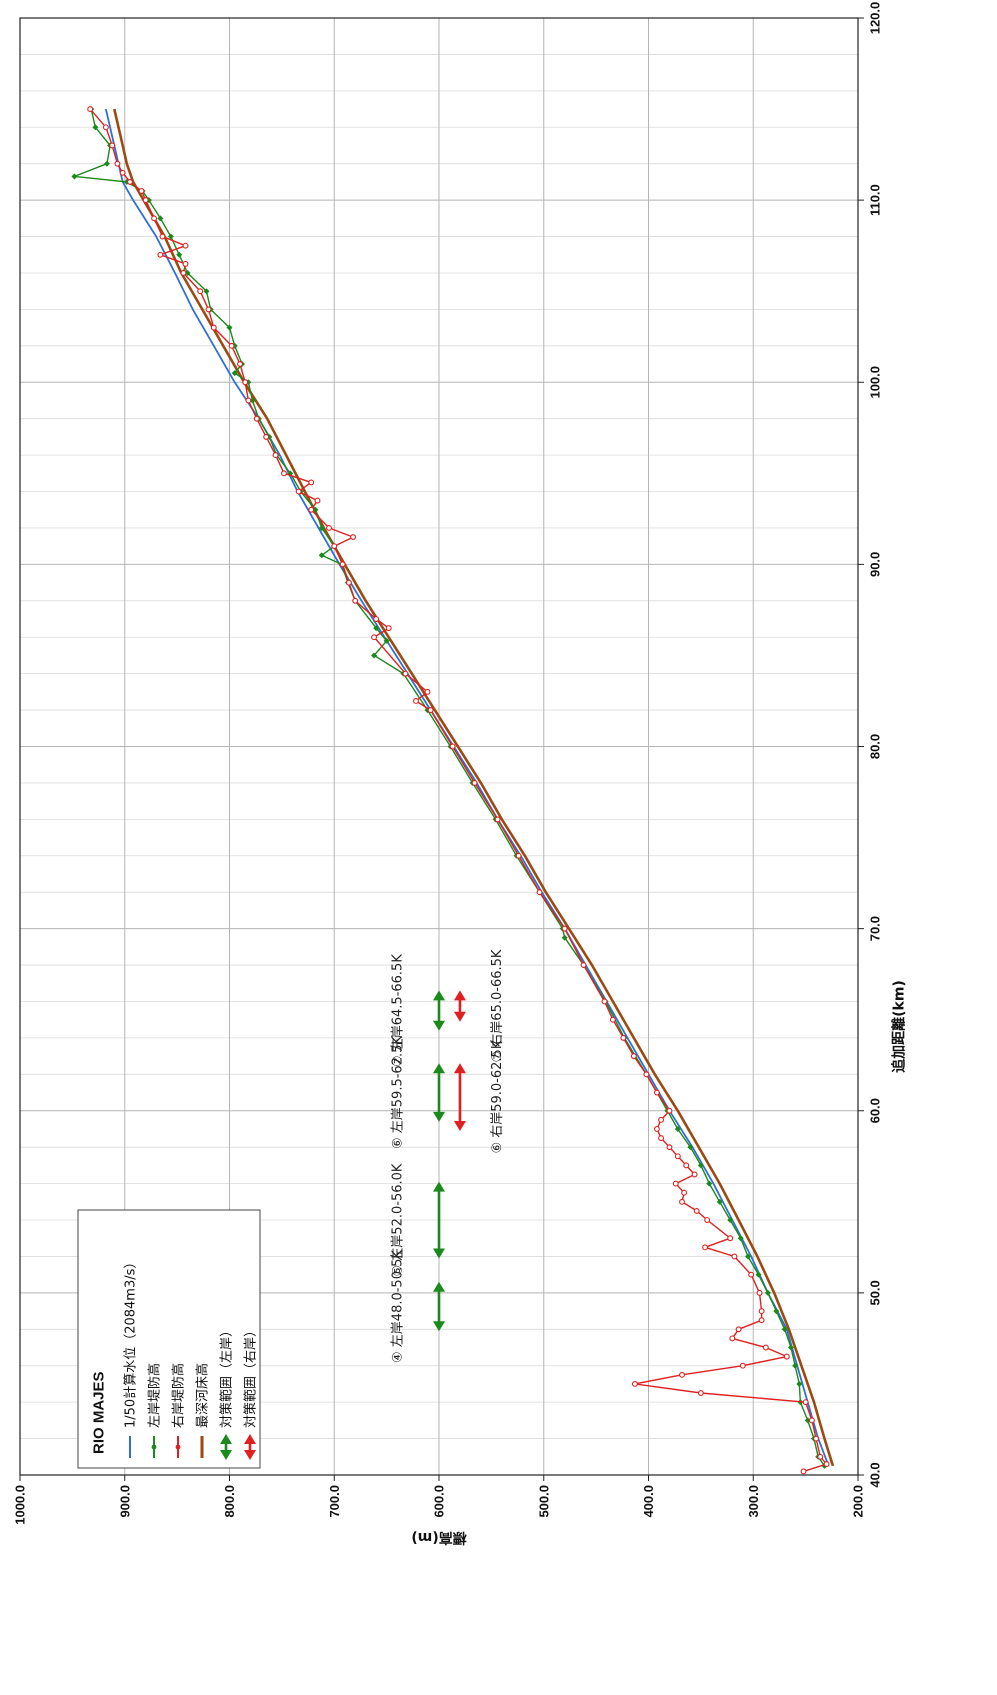 The height and width of the screenshot is (1695, 997). I want to click on range-label-2: ⑤ 左岸52.0-56.0K, so click(398, 1219).